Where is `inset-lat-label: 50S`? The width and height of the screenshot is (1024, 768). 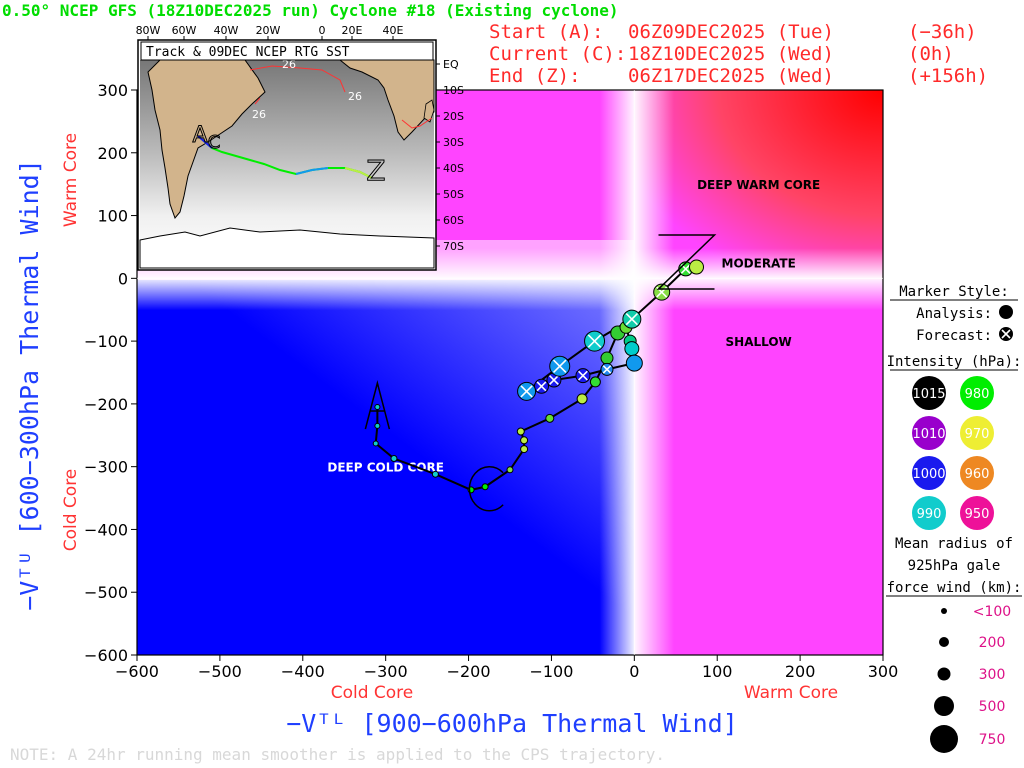 inset-lat-label: 50S is located at coordinates (453, 194).